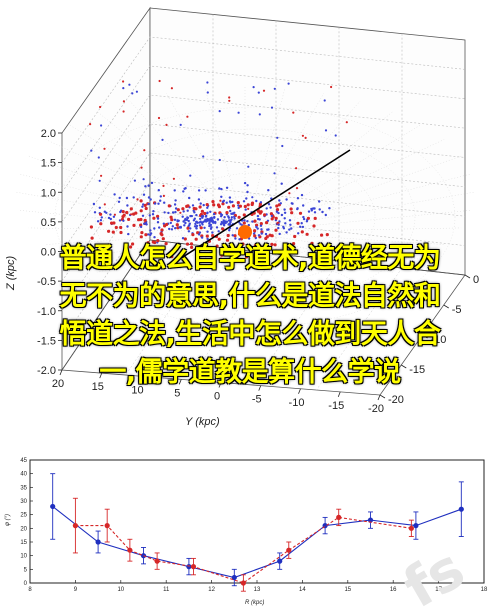 Image resolution: width=500 pixels, height=613 pixels. What do you see at coordinates (476, 280) in the screenshot?
I see `x-tick-label: 0` at bounding box center [476, 280].